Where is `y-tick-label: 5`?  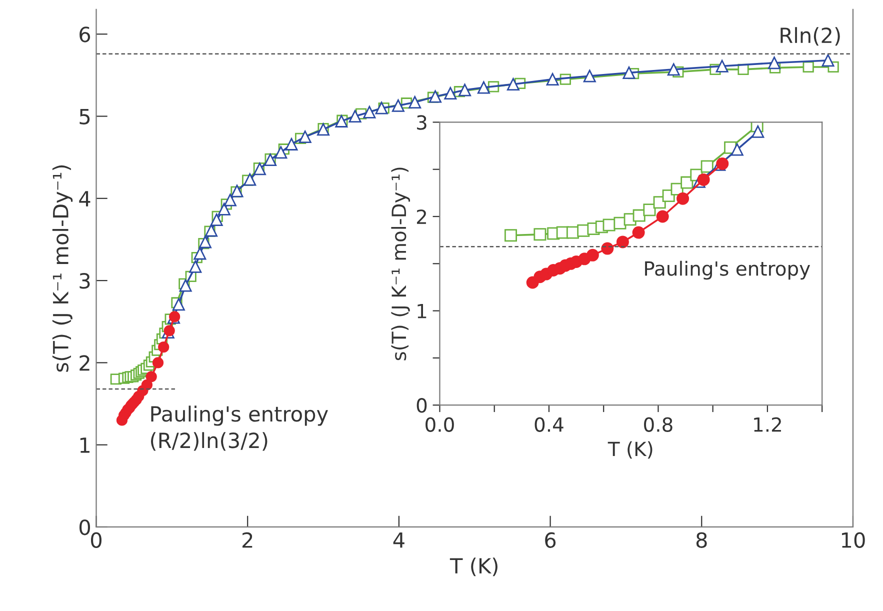 y-tick-label: 5 is located at coordinates (85, 116).